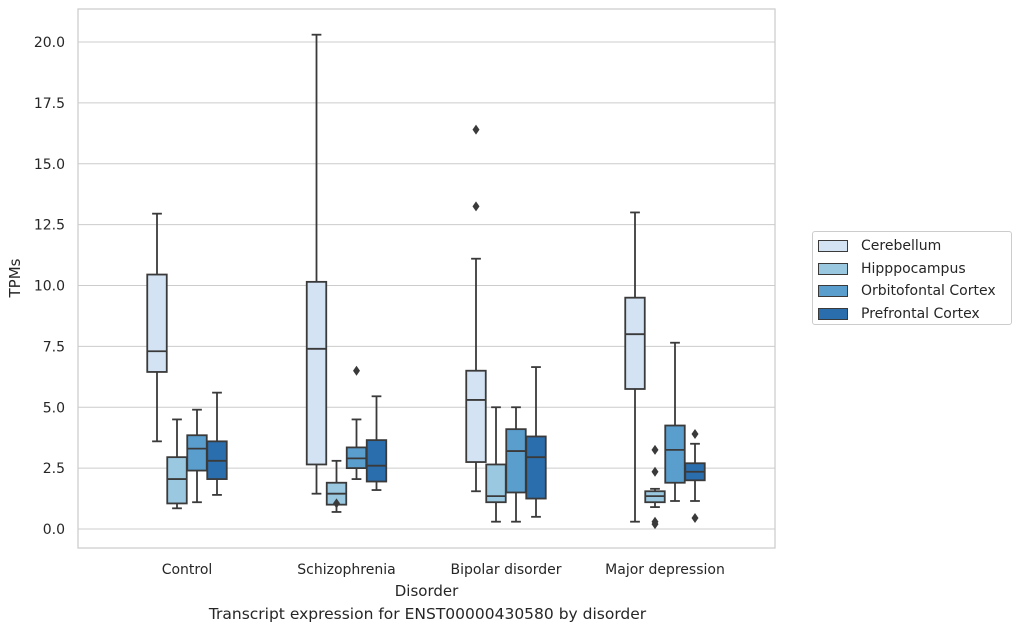 The image size is (1023, 634). Describe the element at coordinates (49, 226) in the screenshot. I see `y-tick-label: 12.5` at that location.